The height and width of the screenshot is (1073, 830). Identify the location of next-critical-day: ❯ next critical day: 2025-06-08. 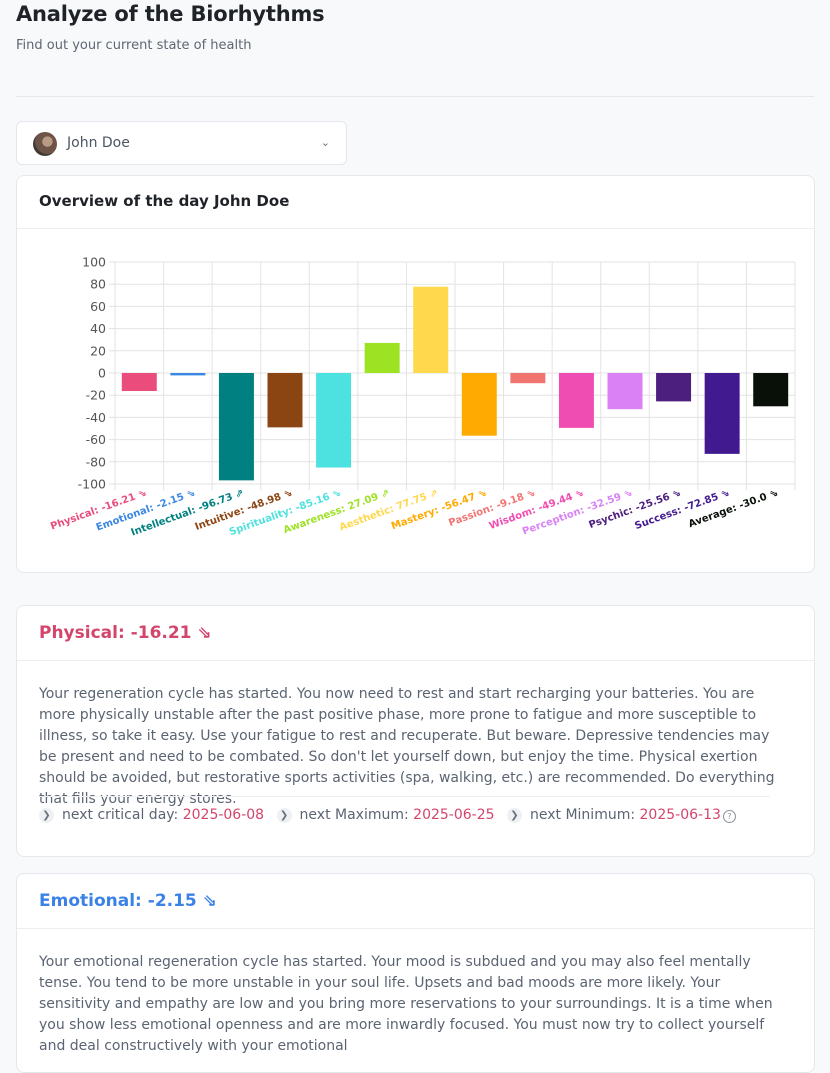
(151, 815).